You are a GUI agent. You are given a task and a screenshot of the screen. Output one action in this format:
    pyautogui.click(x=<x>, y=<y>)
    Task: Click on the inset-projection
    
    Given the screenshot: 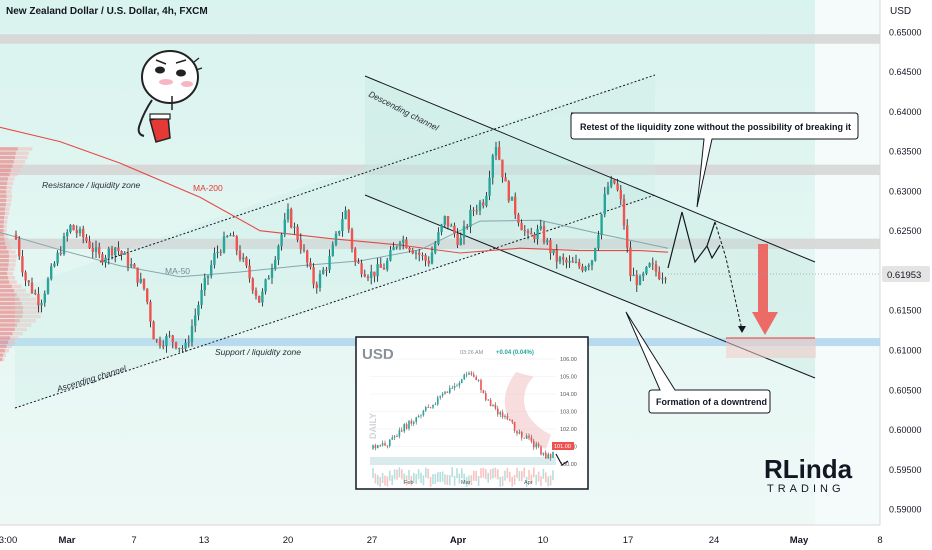 What is the action you would take?
    pyautogui.click(x=562, y=459)
    